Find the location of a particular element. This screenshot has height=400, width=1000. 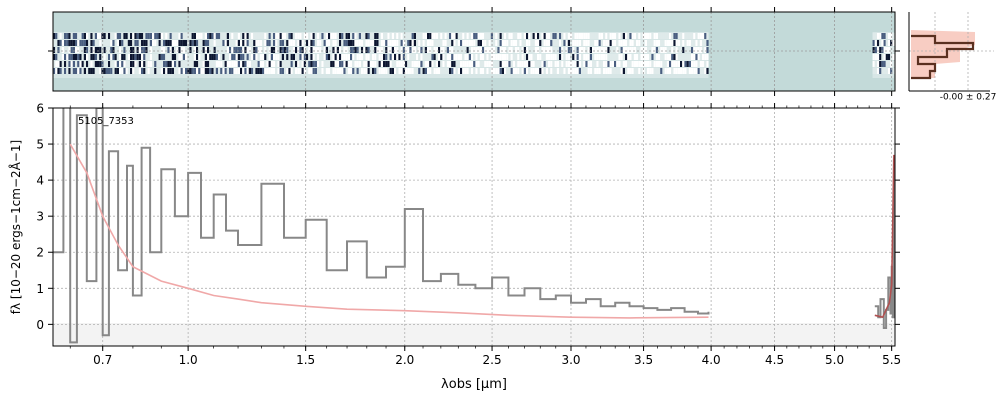

x-tick-label: 3.5 is located at coordinates (643, 360).